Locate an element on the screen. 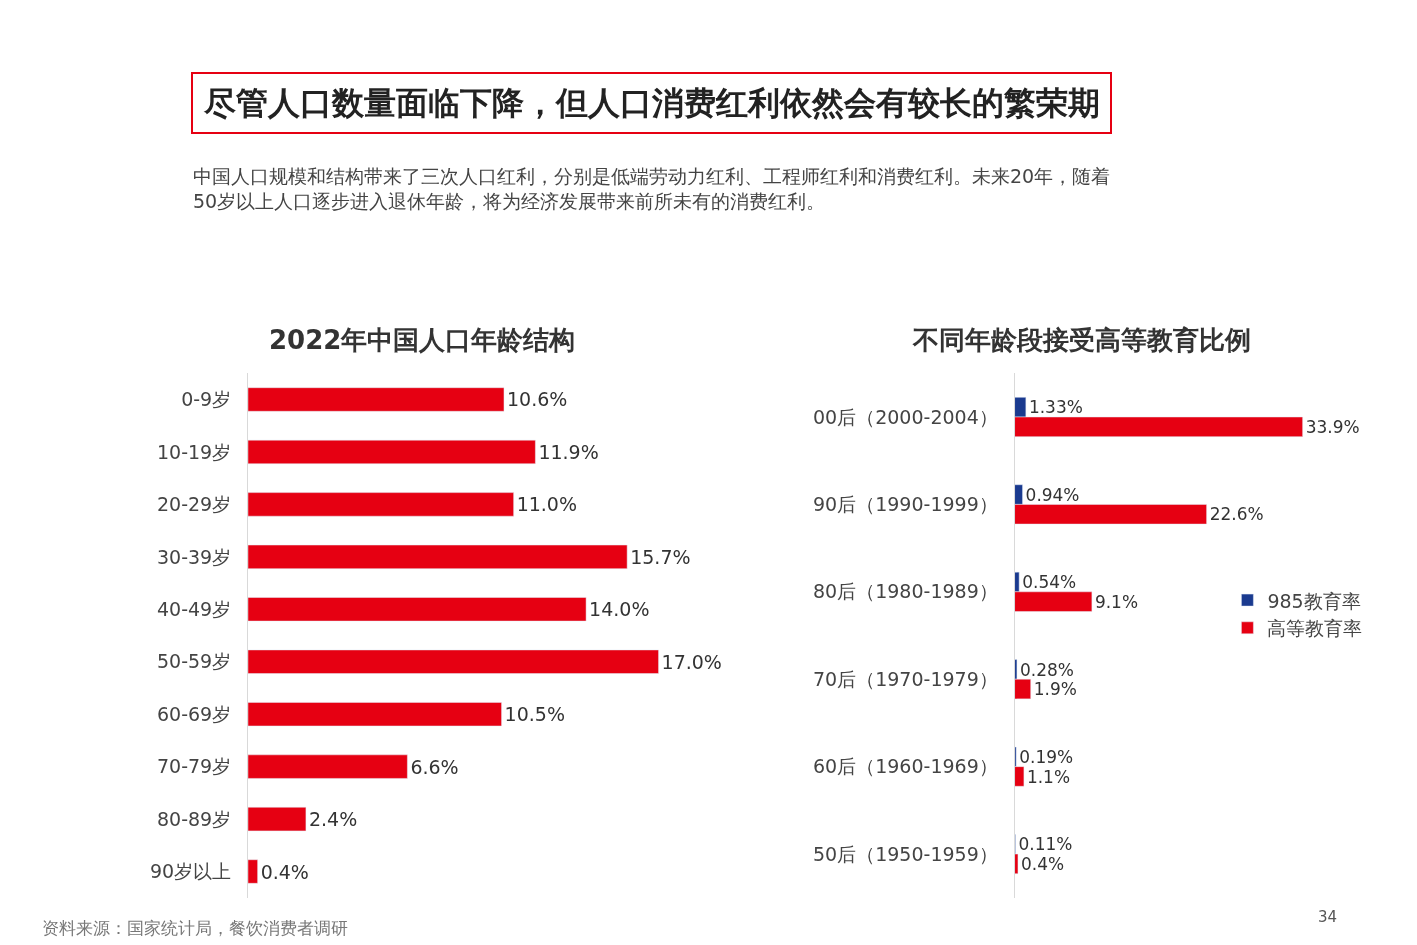  data-label: 9.1% is located at coordinates (1116, 601).